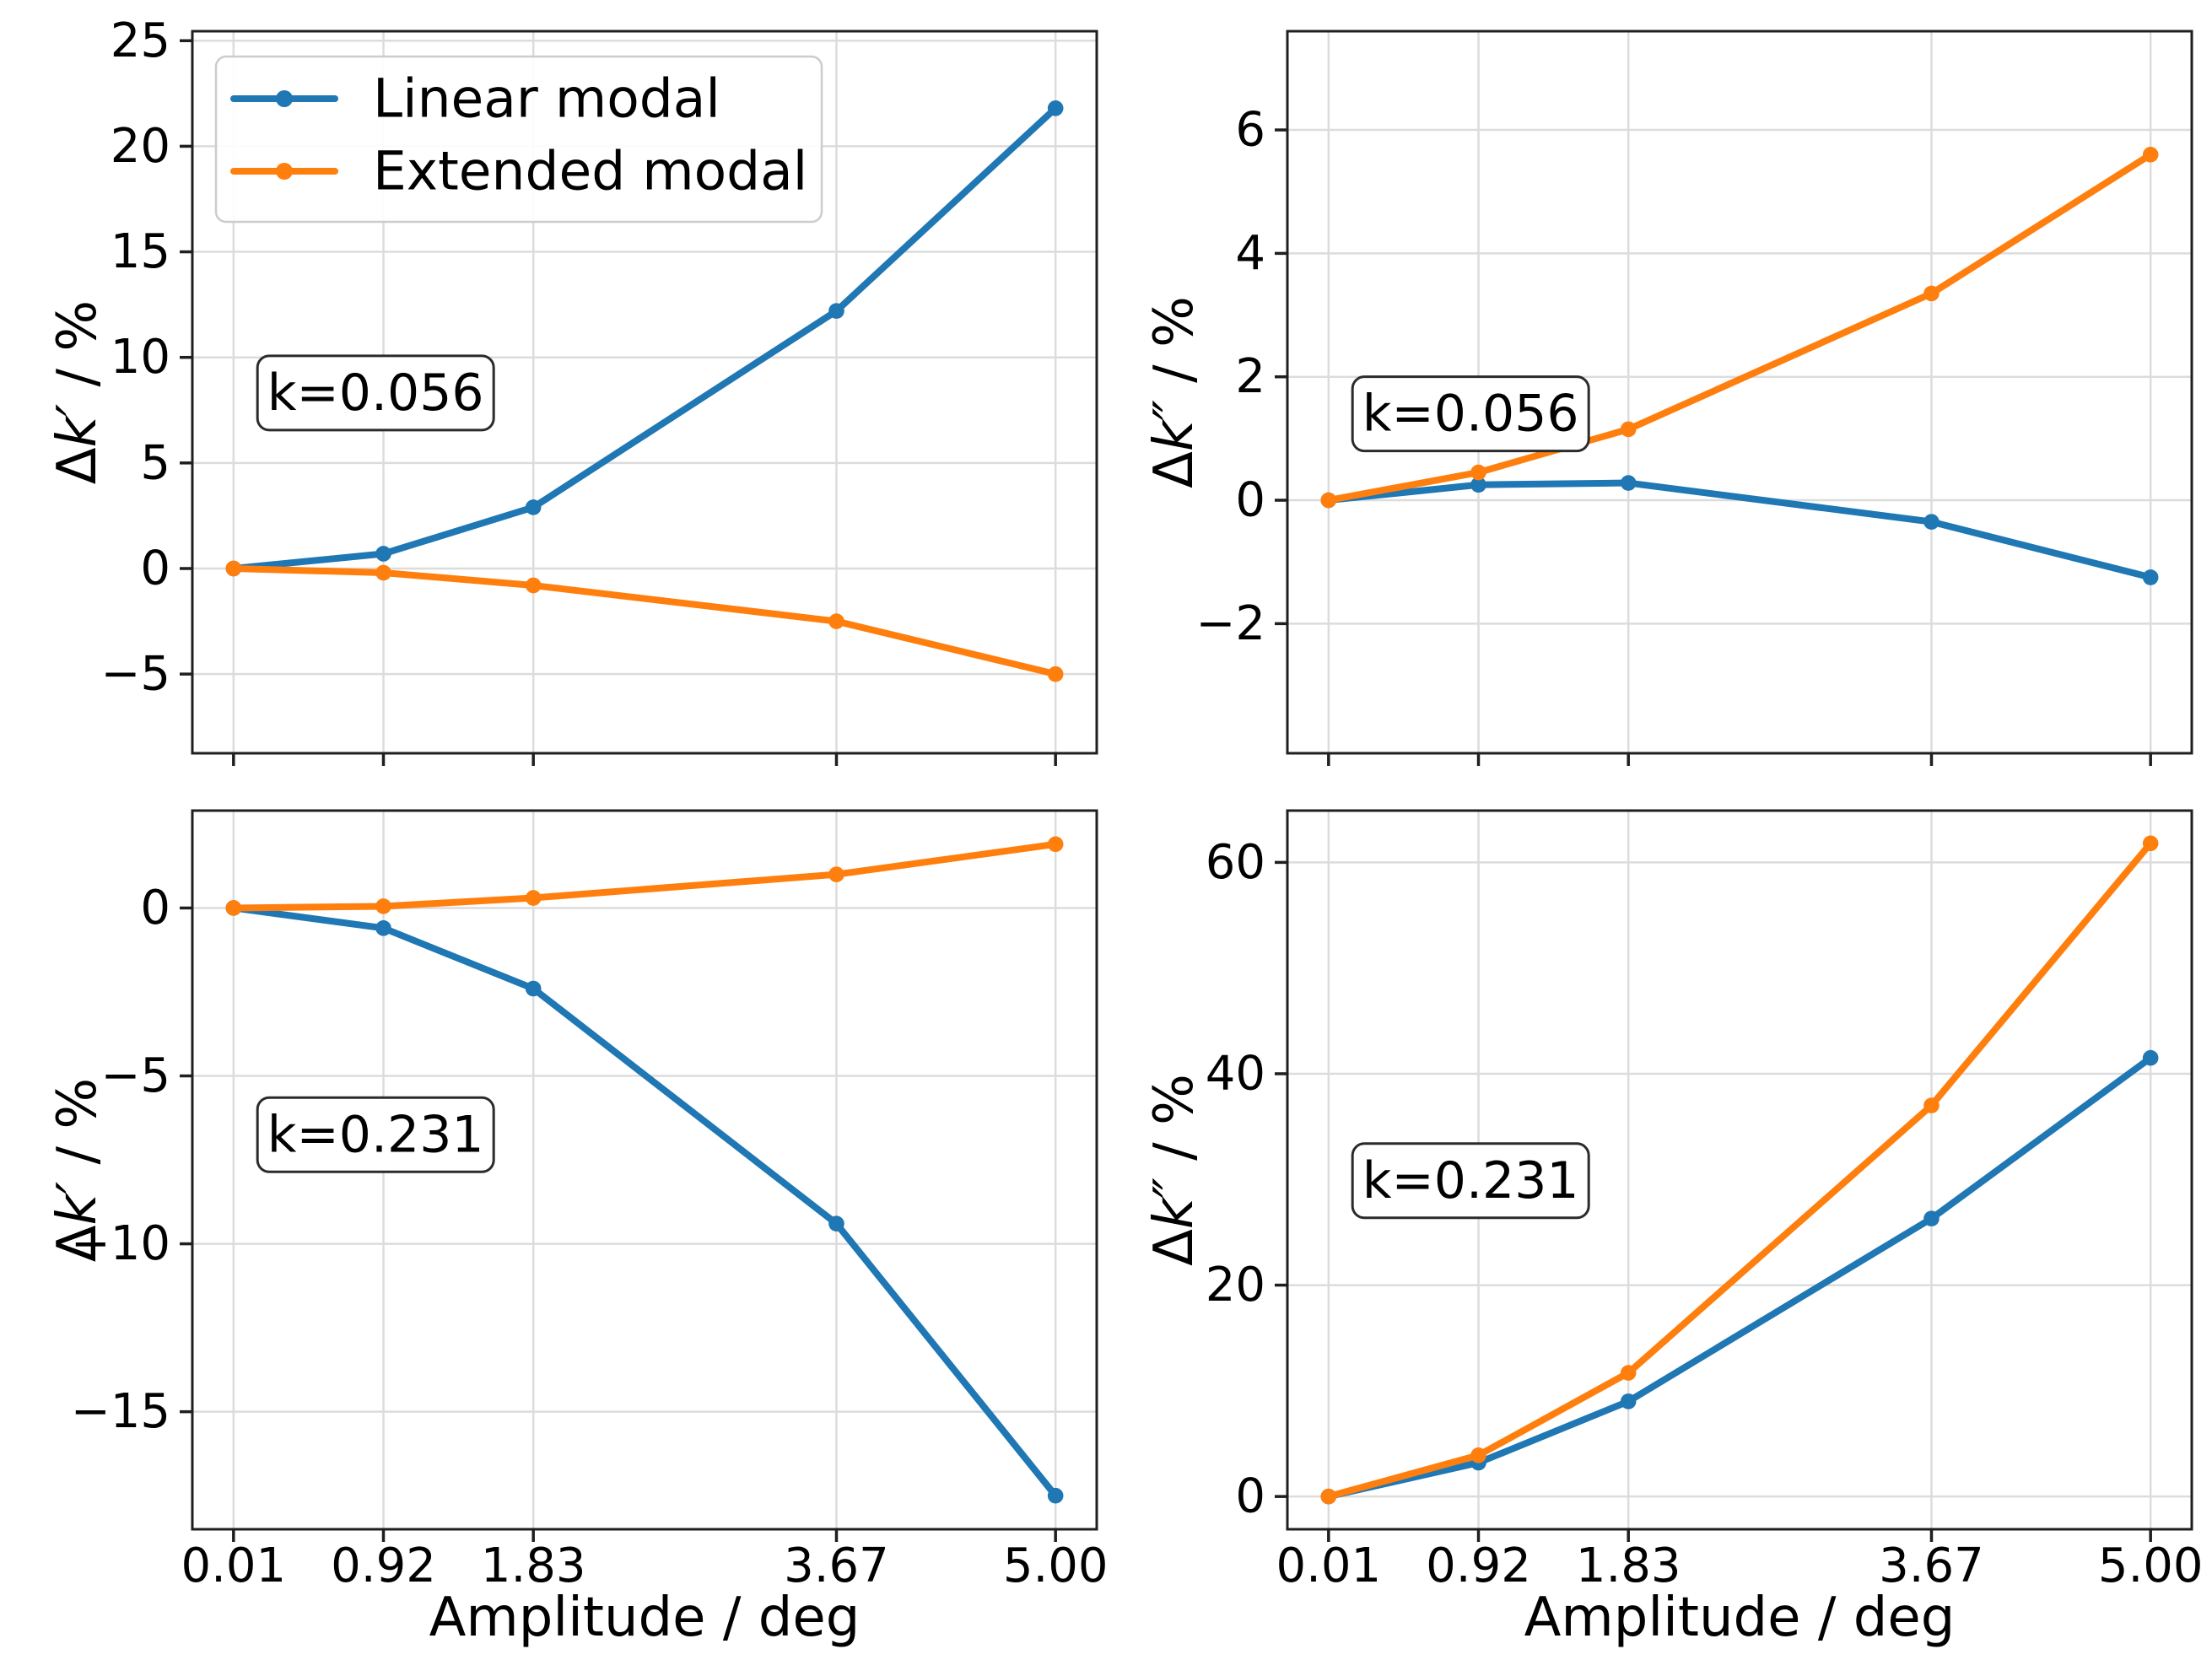 The width and height of the screenshot is (2212, 1660). Describe the element at coordinates (546, 99) in the screenshot. I see `legend-label: Linear modal` at that location.